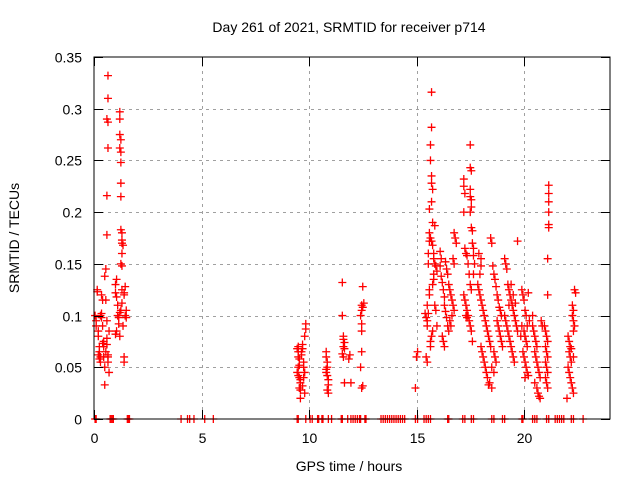 The image size is (640, 485). What do you see at coordinates (203, 438) in the screenshot?
I see `x-tick-label: 5` at bounding box center [203, 438].